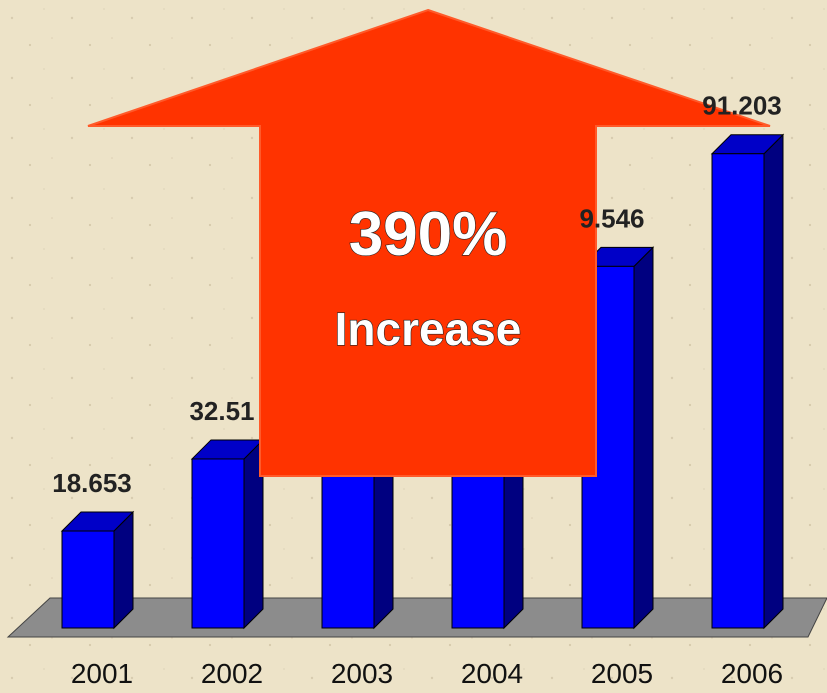 Image resolution: width=827 pixels, height=693 pixels. I want to click on x-tick-label: 2001, so click(102, 673).